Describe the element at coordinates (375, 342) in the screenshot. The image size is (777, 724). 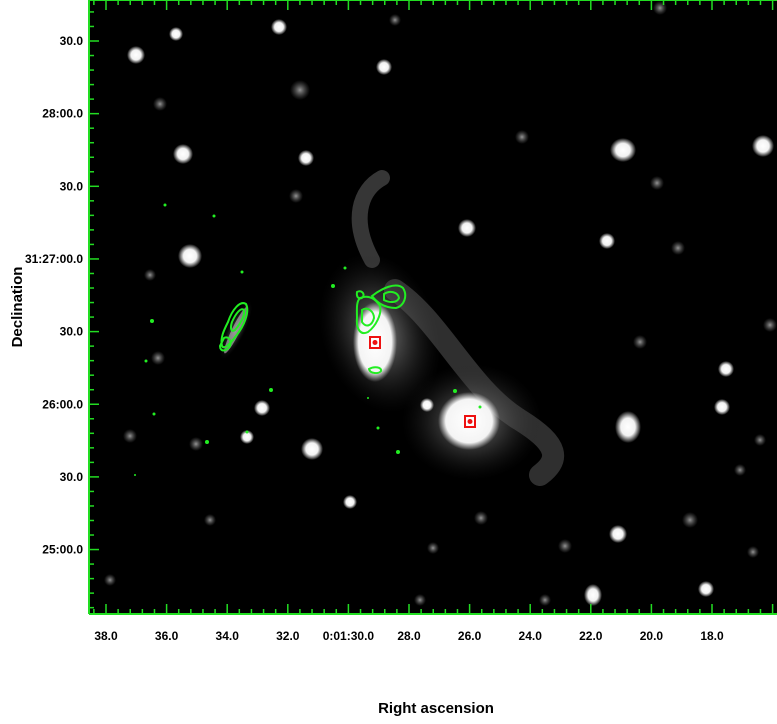
I see `marker-central-galaxy` at that location.